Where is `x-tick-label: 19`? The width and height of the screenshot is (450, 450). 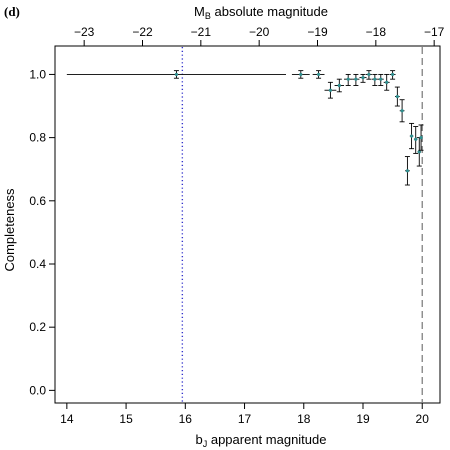
x-tick-label: 19 is located at coordinates (363, 419).